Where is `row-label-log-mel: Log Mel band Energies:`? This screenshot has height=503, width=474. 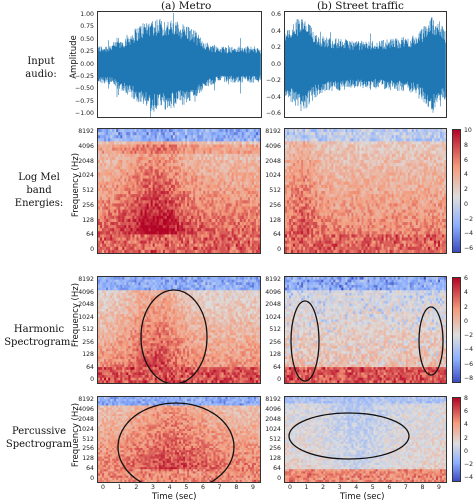
row-label-log-mel: Log Mel band Energies: is located at coordinates (39, 190).